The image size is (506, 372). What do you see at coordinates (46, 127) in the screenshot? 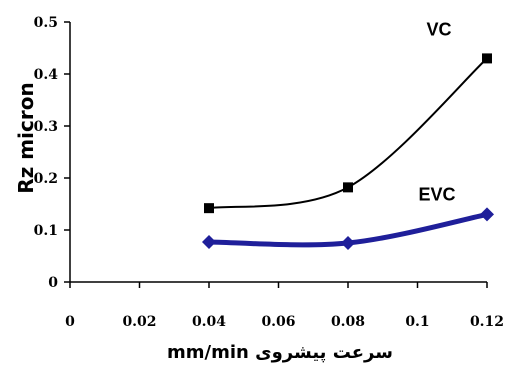
I see `y-tick-label: 0.3` at bounding box center [46, 127].